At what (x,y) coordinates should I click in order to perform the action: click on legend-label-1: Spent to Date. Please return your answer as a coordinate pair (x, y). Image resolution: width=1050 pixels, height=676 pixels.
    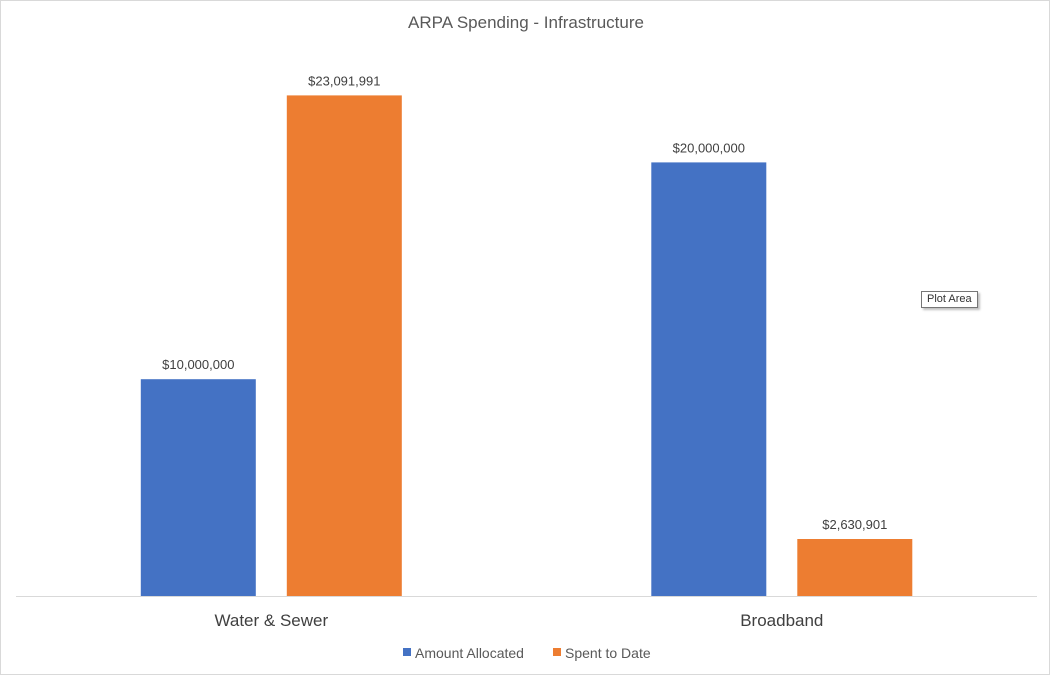
    Looking at the image, I should click on (608, 653).